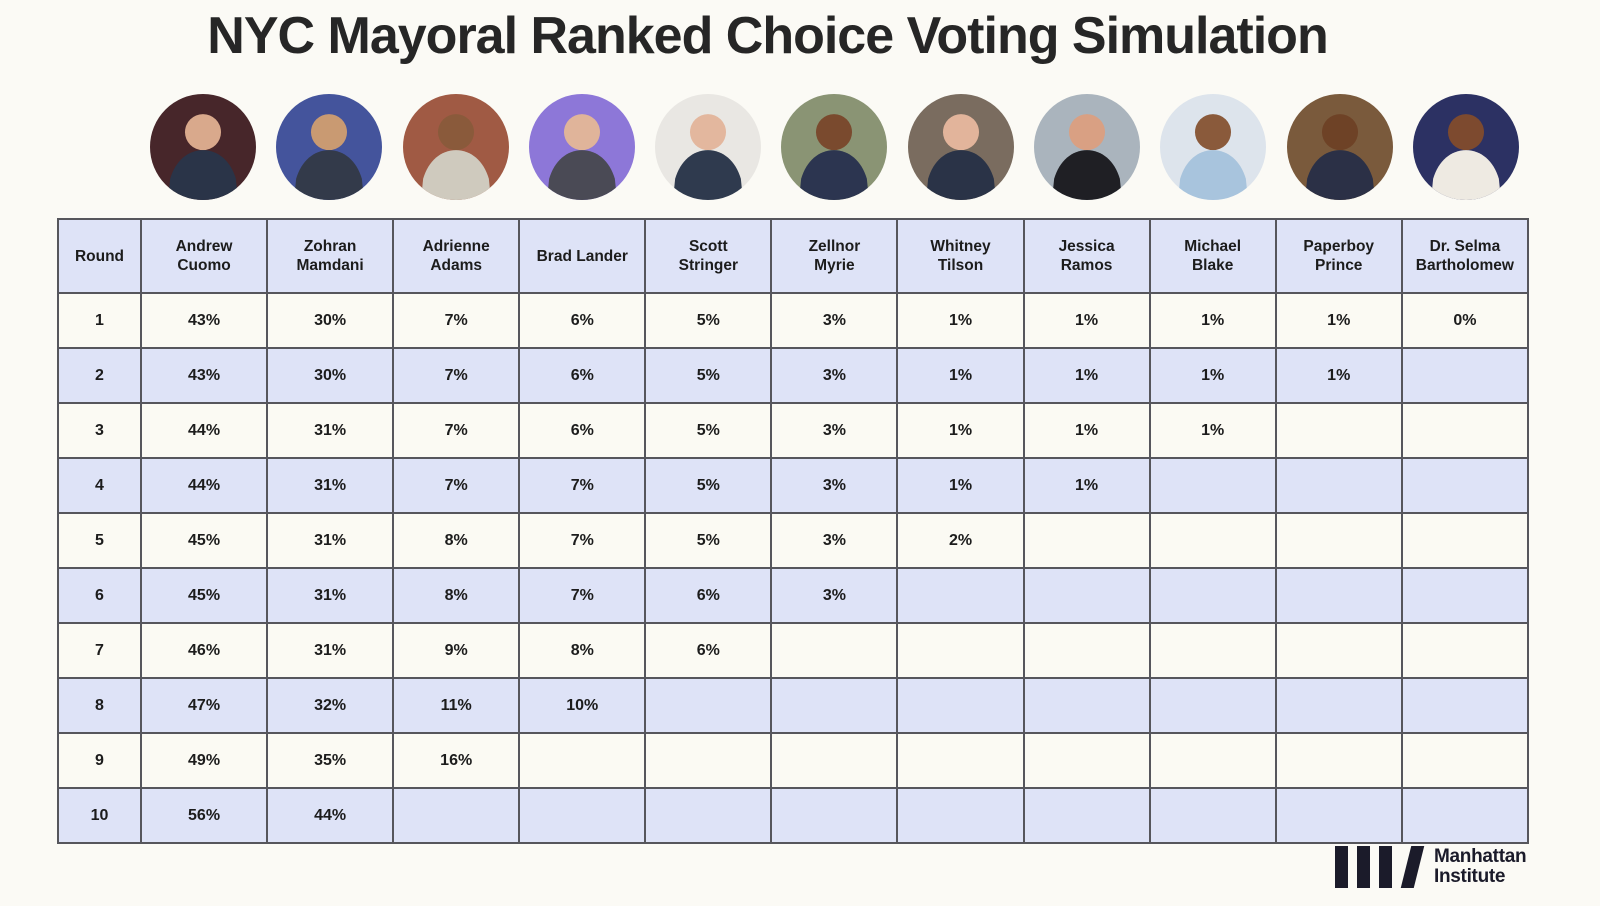  What do you see at coordinates (99, 485) in the screenshot?
I see `round-cell: 4` at bounding box center [99, 485].